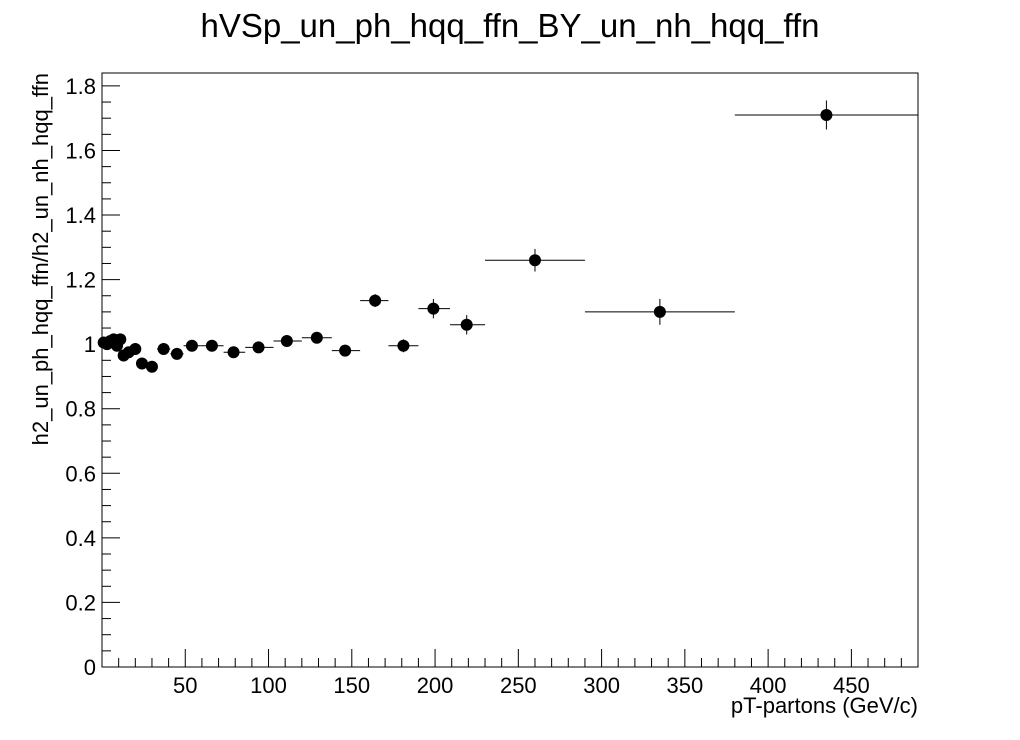  What do you see at coordinates (80, 86) in the screenshot?
I see `y-tick-label: 1.8` at bounding box center [80, 86].